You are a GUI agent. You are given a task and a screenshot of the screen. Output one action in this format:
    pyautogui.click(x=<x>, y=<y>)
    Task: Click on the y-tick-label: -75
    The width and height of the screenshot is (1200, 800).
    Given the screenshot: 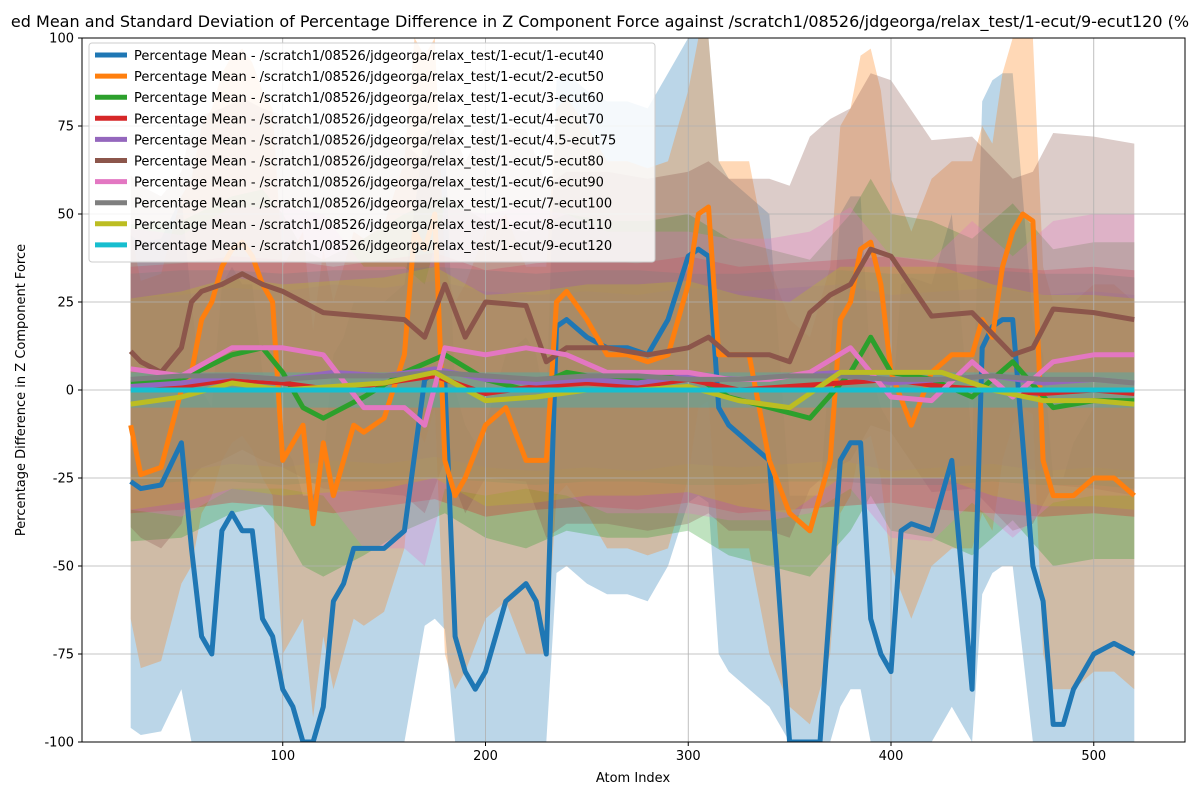 What is the action you would take?
    pyautogui.click(x=63, y=655)
    